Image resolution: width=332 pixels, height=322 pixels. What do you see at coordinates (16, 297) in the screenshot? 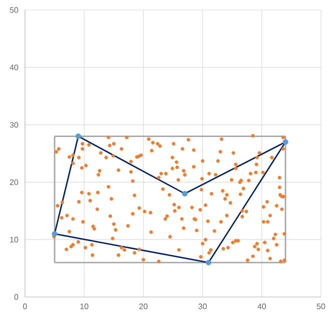
I see `y-tick-label: 0` at bounding box center [16, 297].